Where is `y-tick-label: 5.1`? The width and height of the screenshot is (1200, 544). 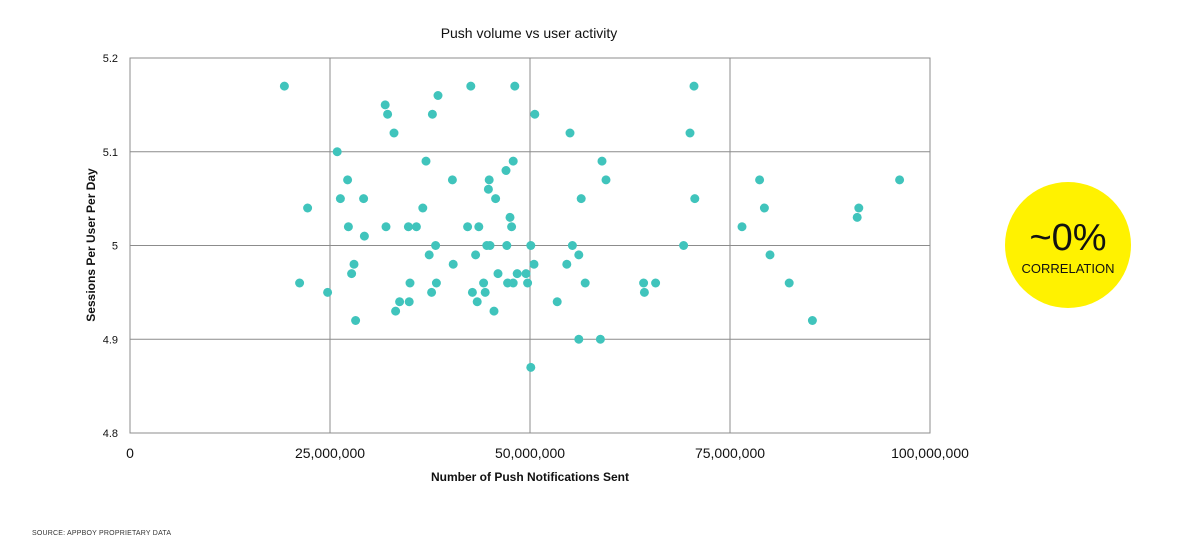 y-tick-label: 5.1 is located at coordinates (110, 153).